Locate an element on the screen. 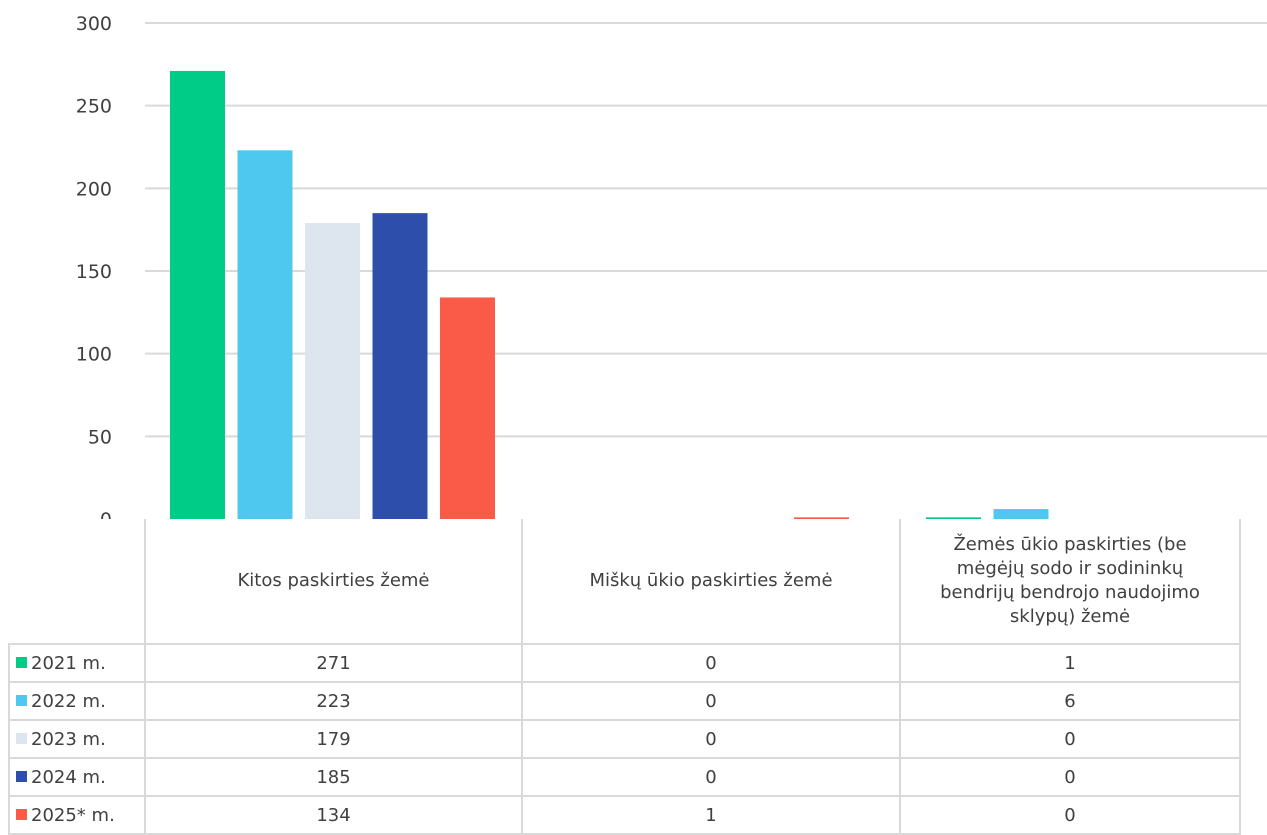 This screenshot has width=1267, height=835. y-tick-label: 200 is located at coordinates (94, 189).